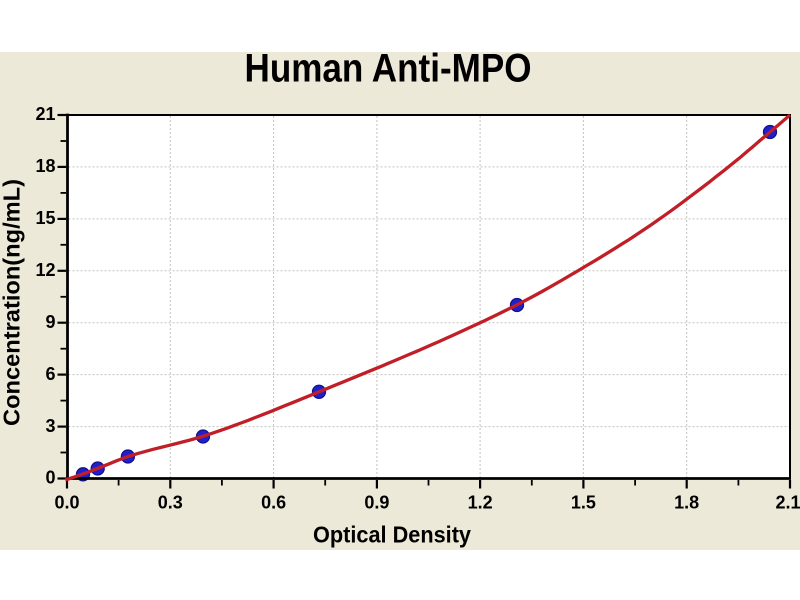 The image size is (800, 600). I want to click on svg-text: 21, so click(45, 114).